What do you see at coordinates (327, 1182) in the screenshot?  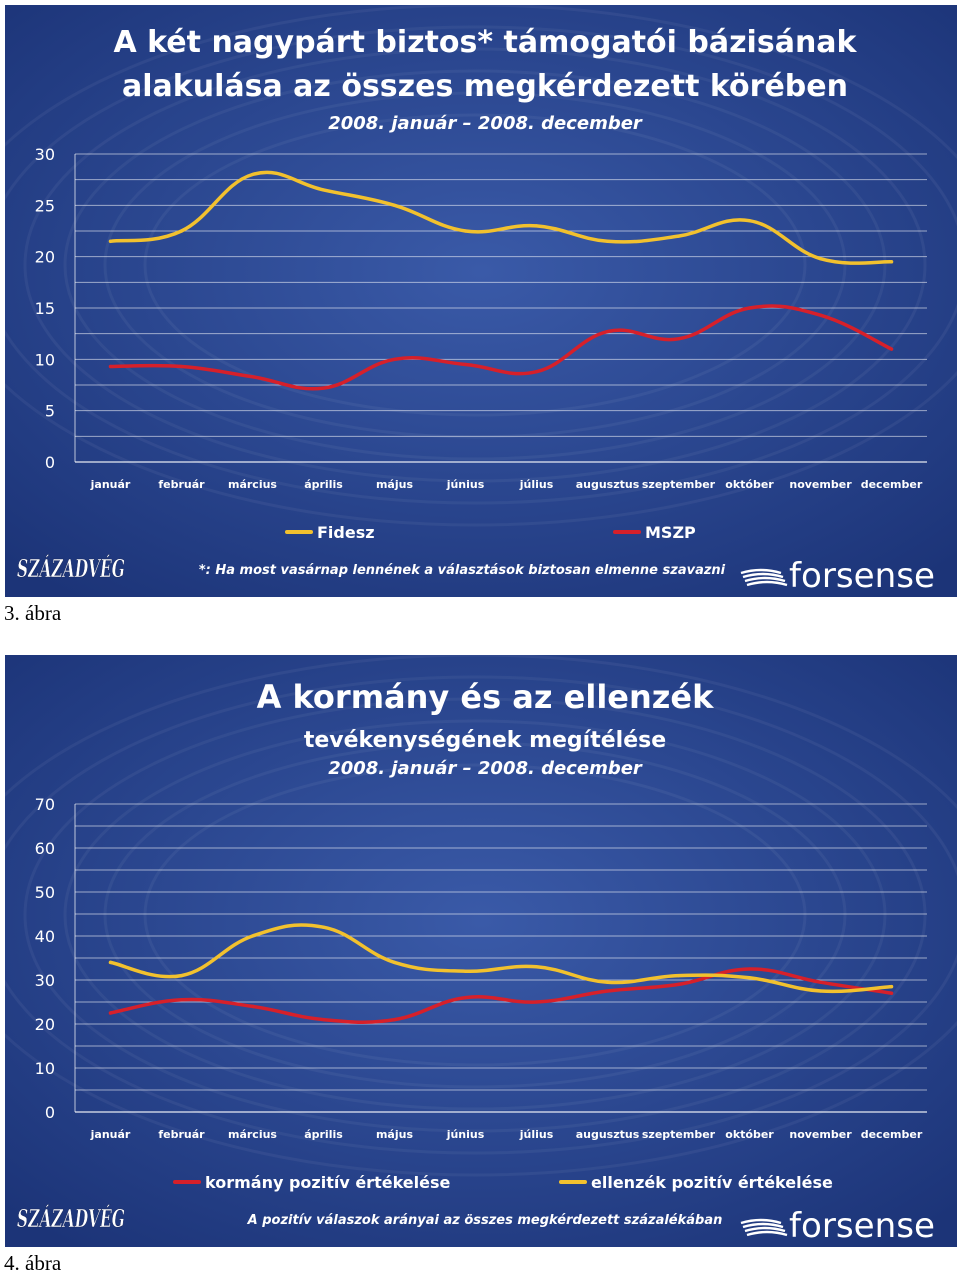 I see `legend-label: kormány pozitív értékelése` at bounding box center [327, 1182].